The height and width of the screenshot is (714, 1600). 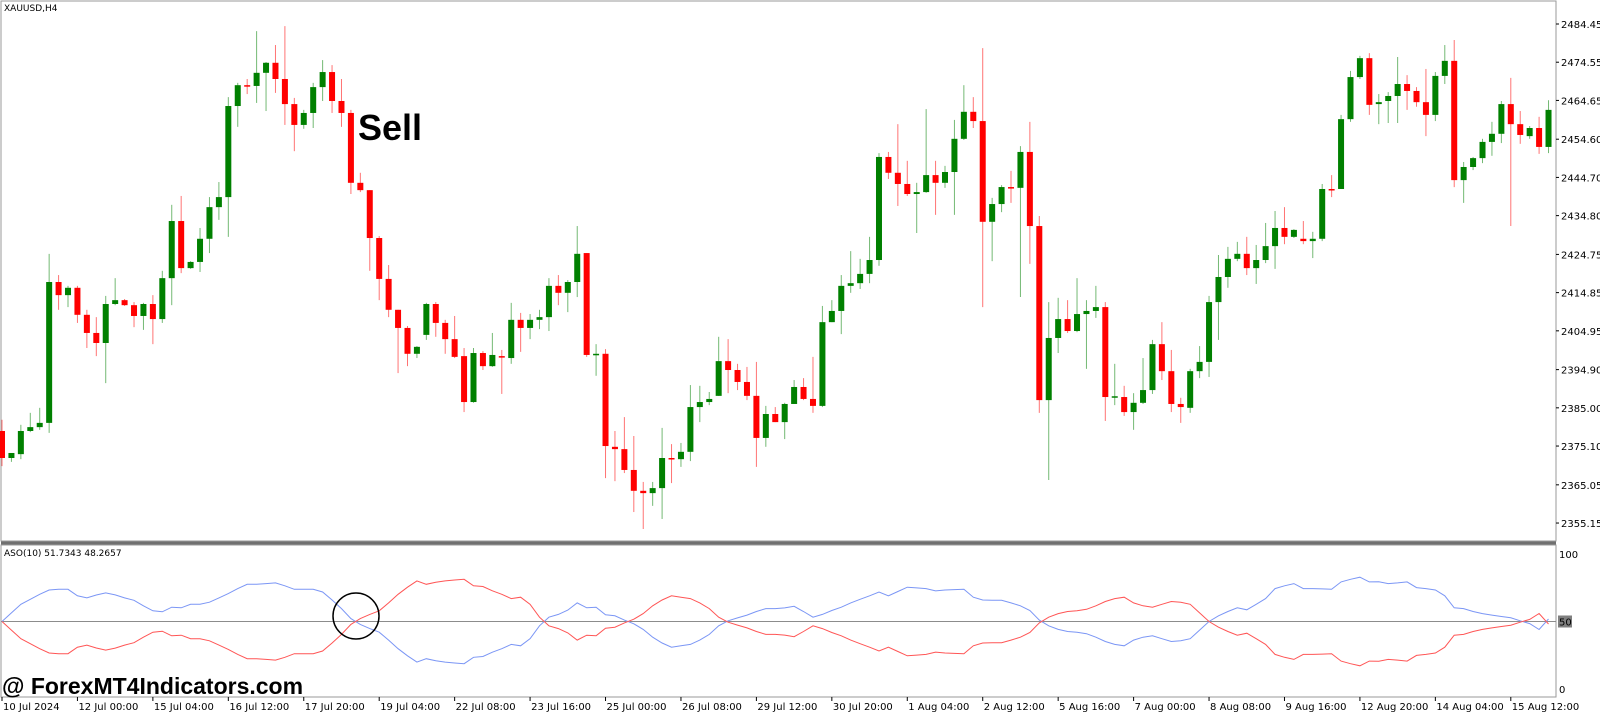 I want to click on time-tick-label: 14 Aug 04:00, so click(x=1469, y=707).